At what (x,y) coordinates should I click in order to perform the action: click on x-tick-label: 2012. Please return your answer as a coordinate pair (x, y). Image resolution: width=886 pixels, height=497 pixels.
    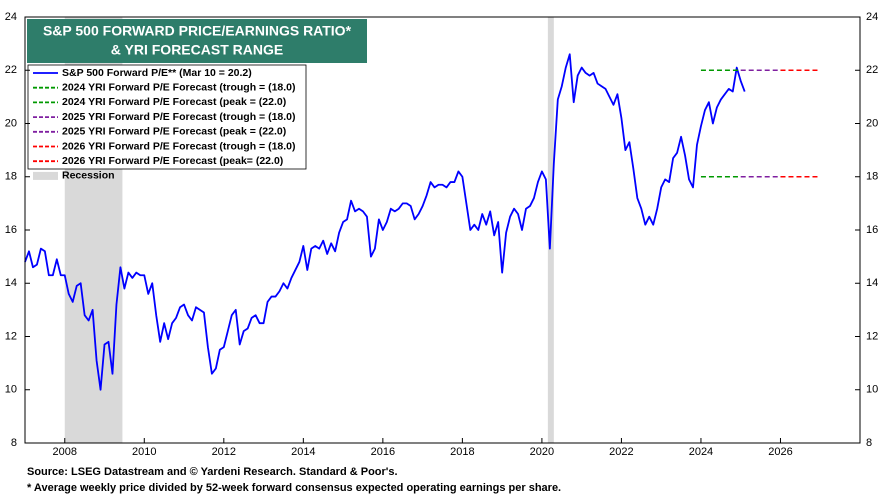
    Looking at the image, I should click on (224, 452).